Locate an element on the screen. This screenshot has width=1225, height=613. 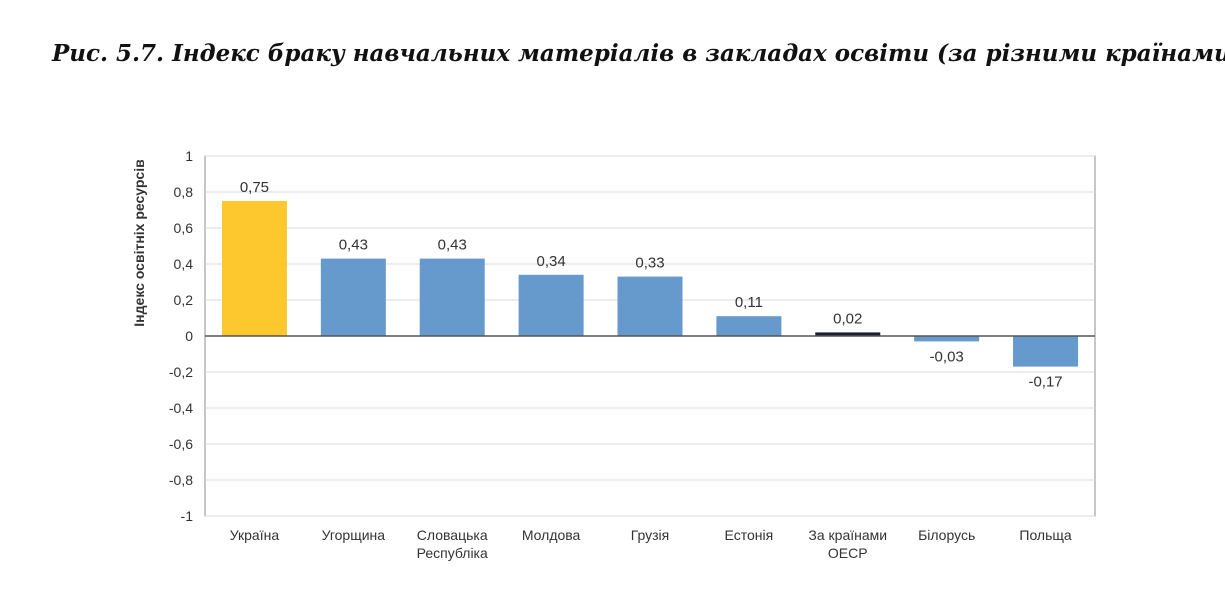
y-tick-label: -0,2 is located at coordinates (181, 372).